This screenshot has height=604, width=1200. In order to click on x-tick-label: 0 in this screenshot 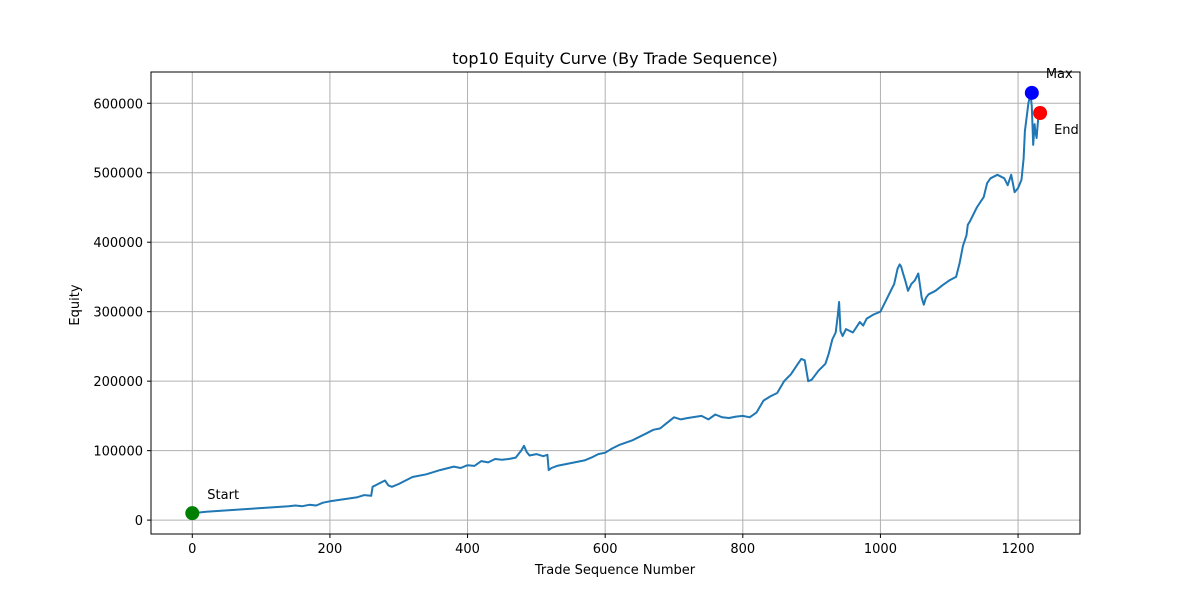, I will do `click(192, 549)`.